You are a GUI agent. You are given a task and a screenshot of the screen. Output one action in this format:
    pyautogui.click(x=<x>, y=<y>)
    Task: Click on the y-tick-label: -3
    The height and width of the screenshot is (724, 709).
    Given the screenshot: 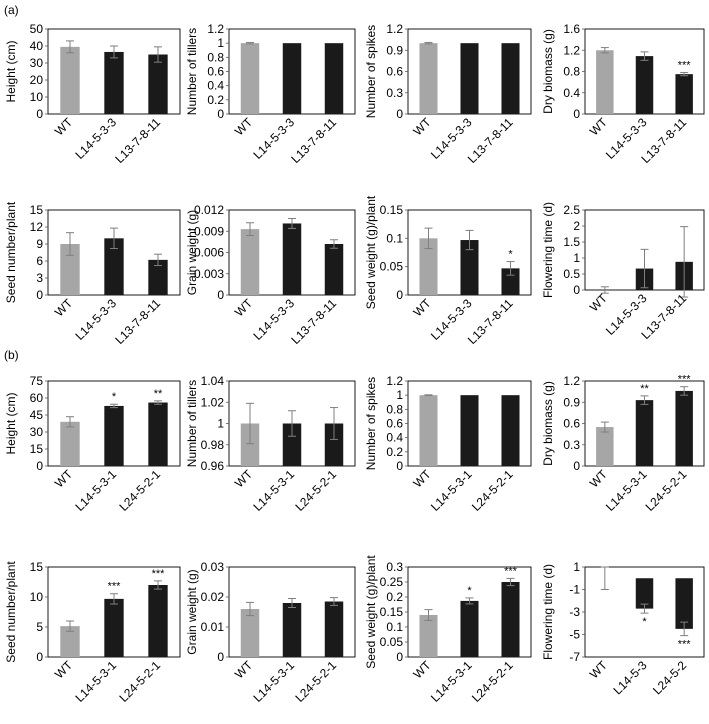 What is the action you would take?
    pyautogui.click(x=574, y=612)
    